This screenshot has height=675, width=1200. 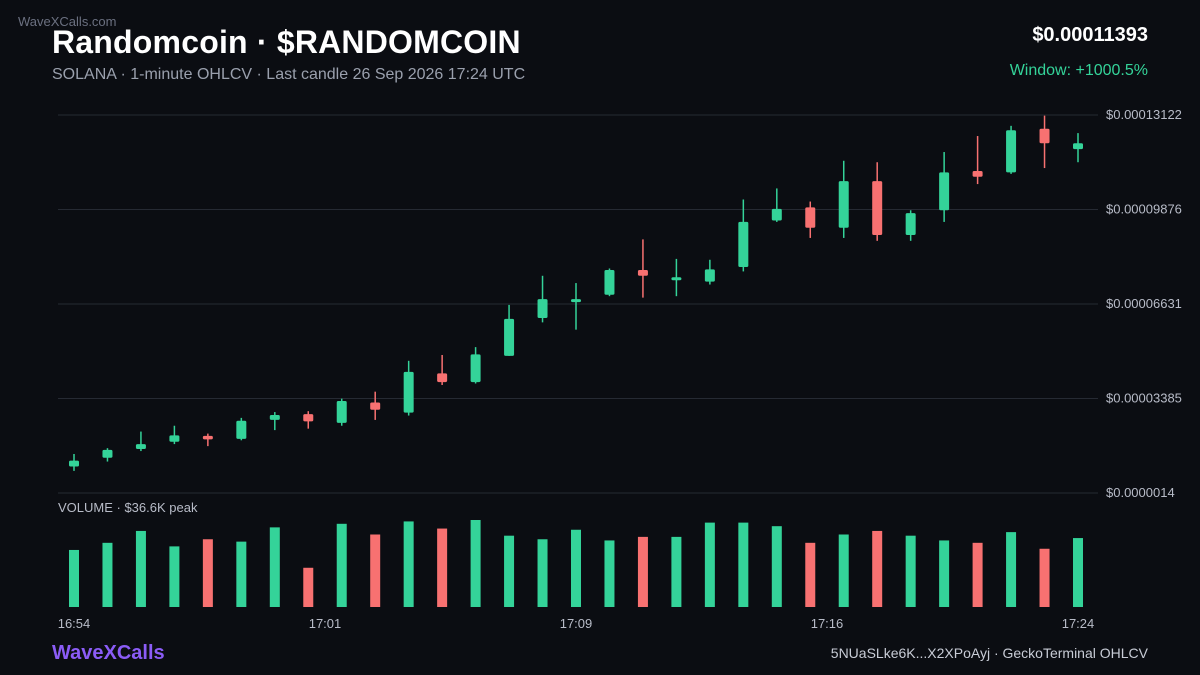 I want to click on current-price: $0.00011393, so click(x=1090, y=35).